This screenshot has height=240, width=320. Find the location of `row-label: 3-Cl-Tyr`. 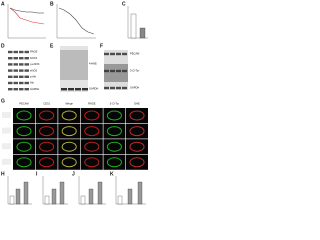

row-label: 3-Cl-Tyr is located at coordinates (134, 71).